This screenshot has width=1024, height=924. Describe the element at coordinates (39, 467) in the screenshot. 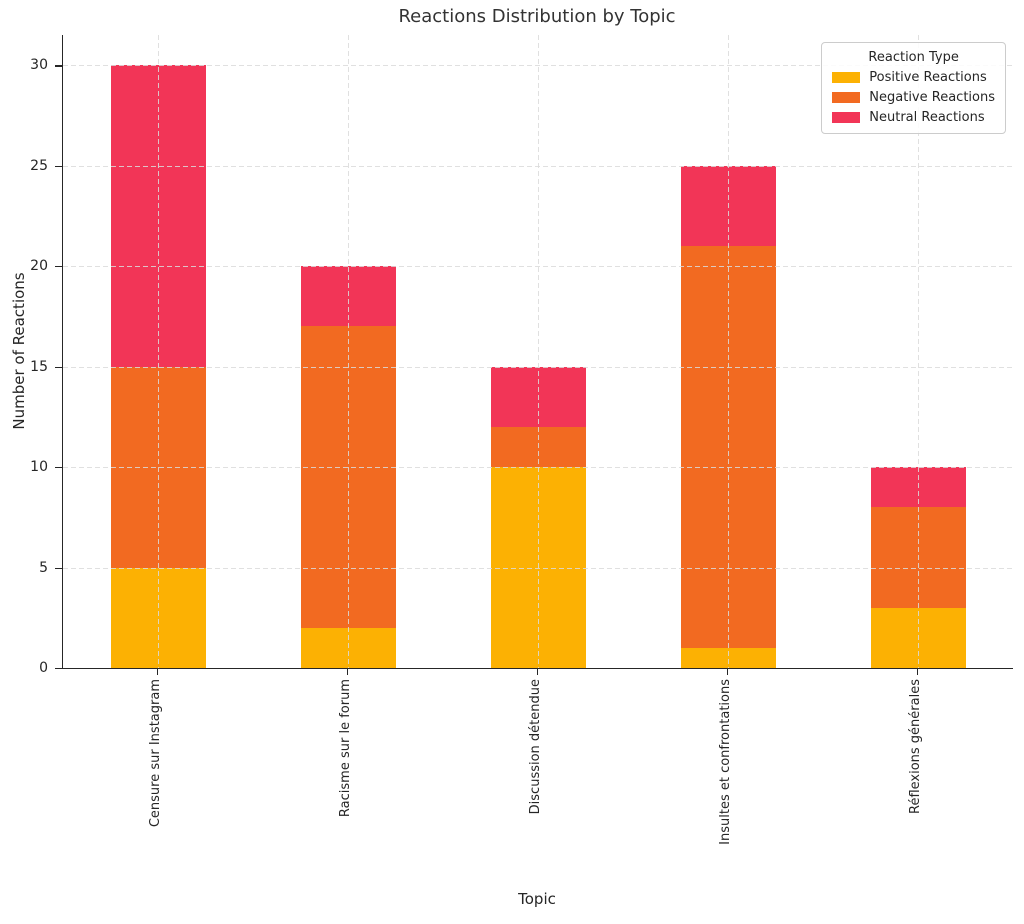

I see `y-tick-label: 10` at that location.